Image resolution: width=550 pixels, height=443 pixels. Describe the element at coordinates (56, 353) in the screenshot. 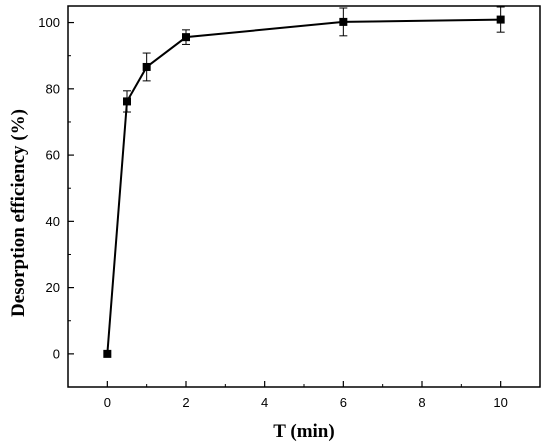

I see `y-tick-label: 0` at that location.